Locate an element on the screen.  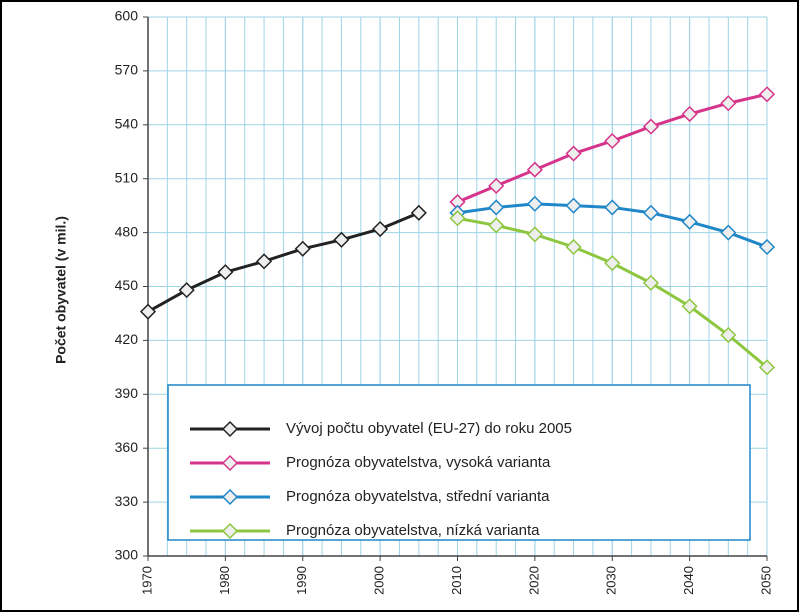
x-tick-label: 1970 is located at coordinates (146, 580).